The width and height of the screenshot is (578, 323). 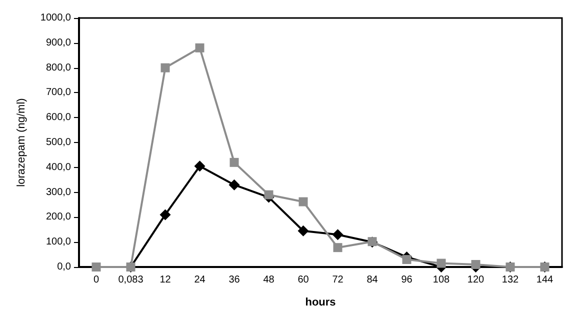 What do you see at coordinates (441, 280) in the screenshot?
I see `x-tick-label: 108` at bounding box center [441, 280].